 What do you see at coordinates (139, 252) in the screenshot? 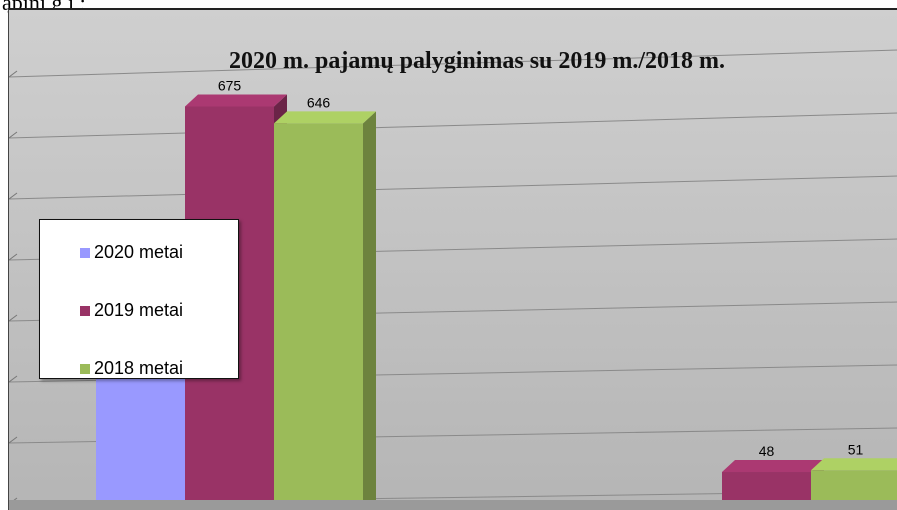
I see `legend-label: 2020 metai` at bounding box center [139, 252].